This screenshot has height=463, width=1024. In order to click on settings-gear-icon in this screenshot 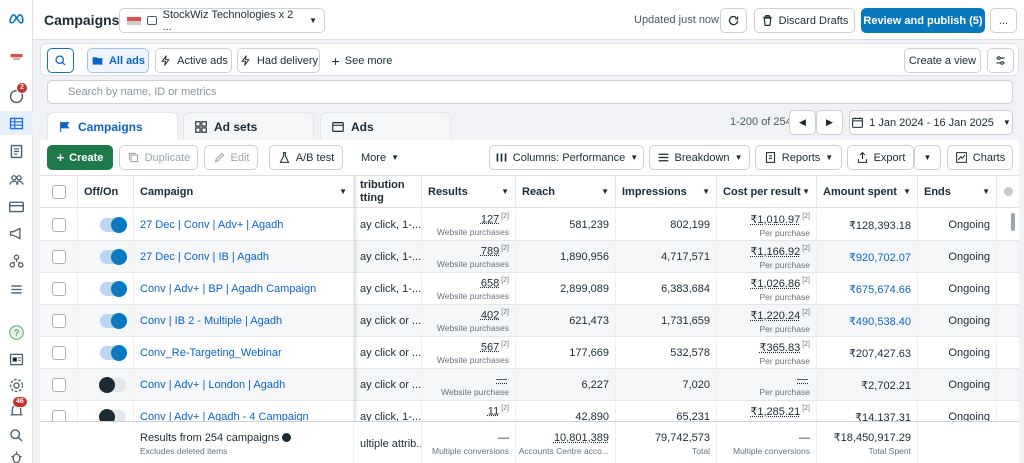, I will do `click(16, 385)`.